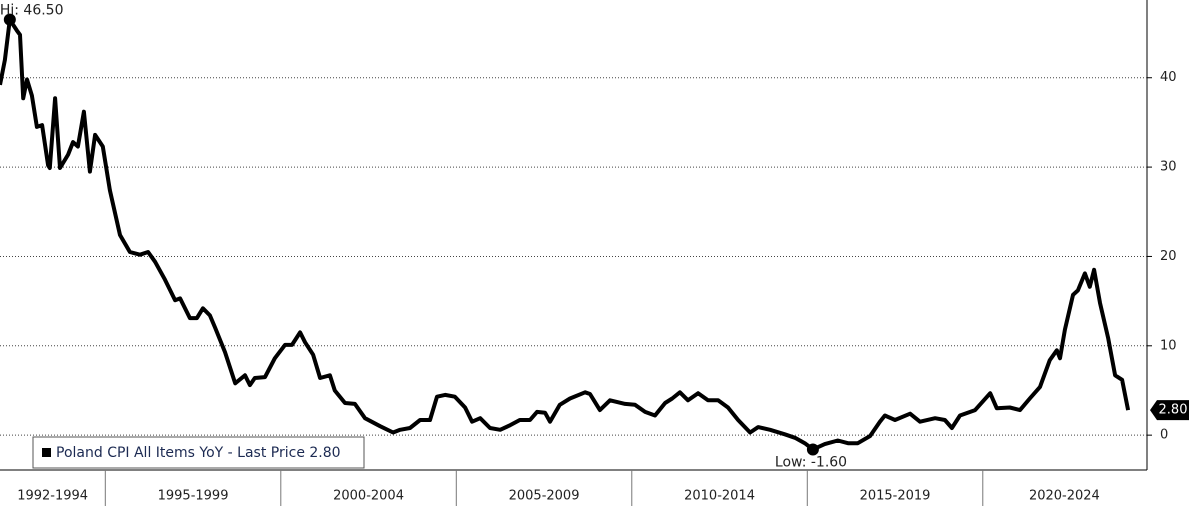 The height and width of the screenshot is (506, 1189). I want to click on x-tick-label: 2015-2019, so click(895, 496).